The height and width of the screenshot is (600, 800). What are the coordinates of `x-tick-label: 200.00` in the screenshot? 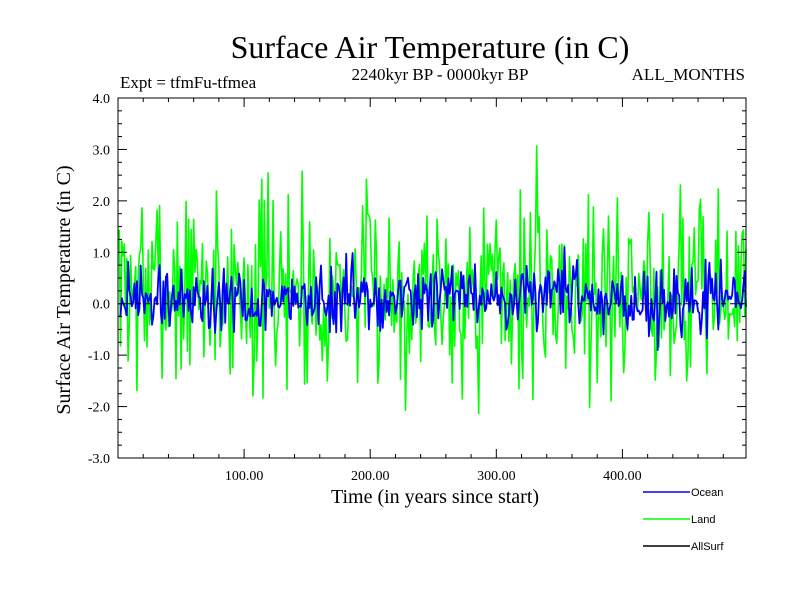 It's located at (370, 476).